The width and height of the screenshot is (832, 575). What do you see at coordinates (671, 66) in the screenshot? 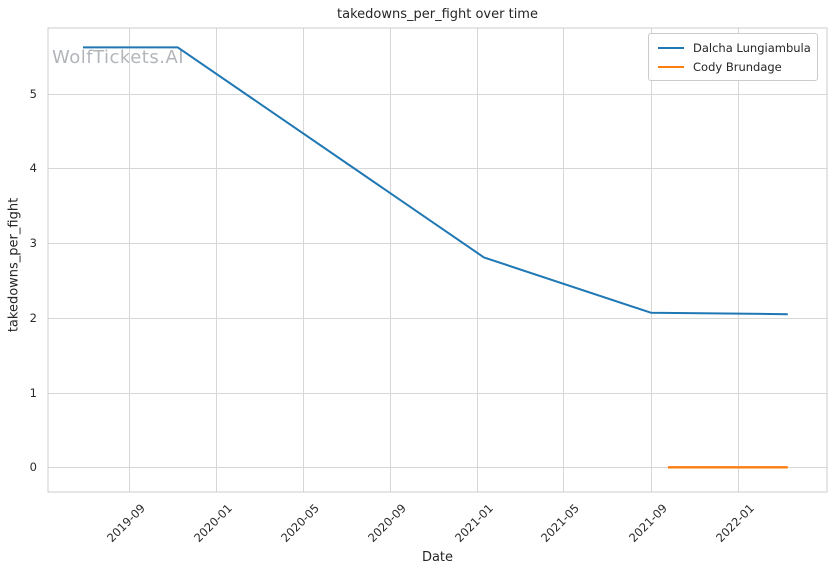
I see `legend-line-swatch-orange` at bounding box center [671, 66].